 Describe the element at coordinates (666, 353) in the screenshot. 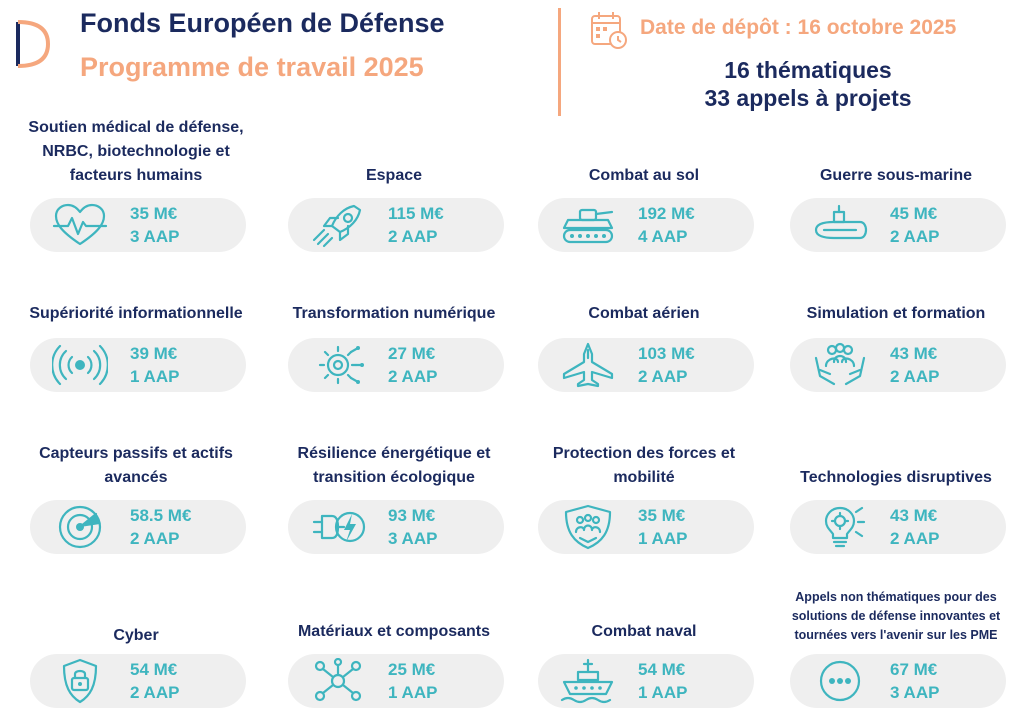

I see `theme-amount: 103 M€` at that location.